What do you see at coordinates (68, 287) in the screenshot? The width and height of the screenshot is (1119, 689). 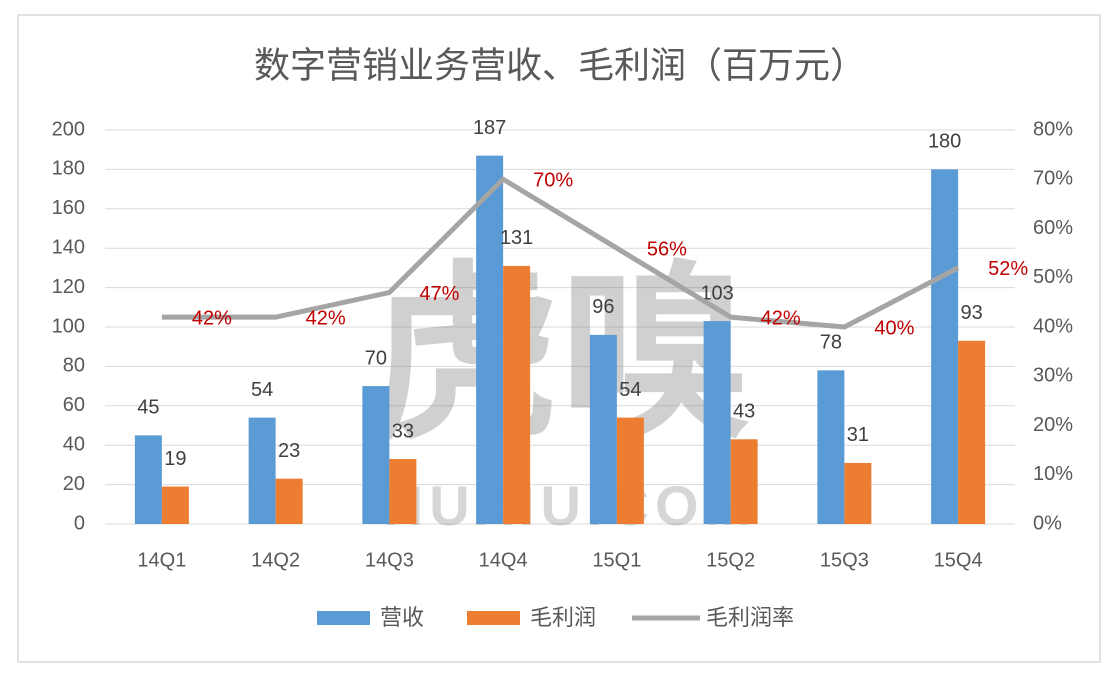 I see `y-tick-label: 120` at bounding box center [68, 287].